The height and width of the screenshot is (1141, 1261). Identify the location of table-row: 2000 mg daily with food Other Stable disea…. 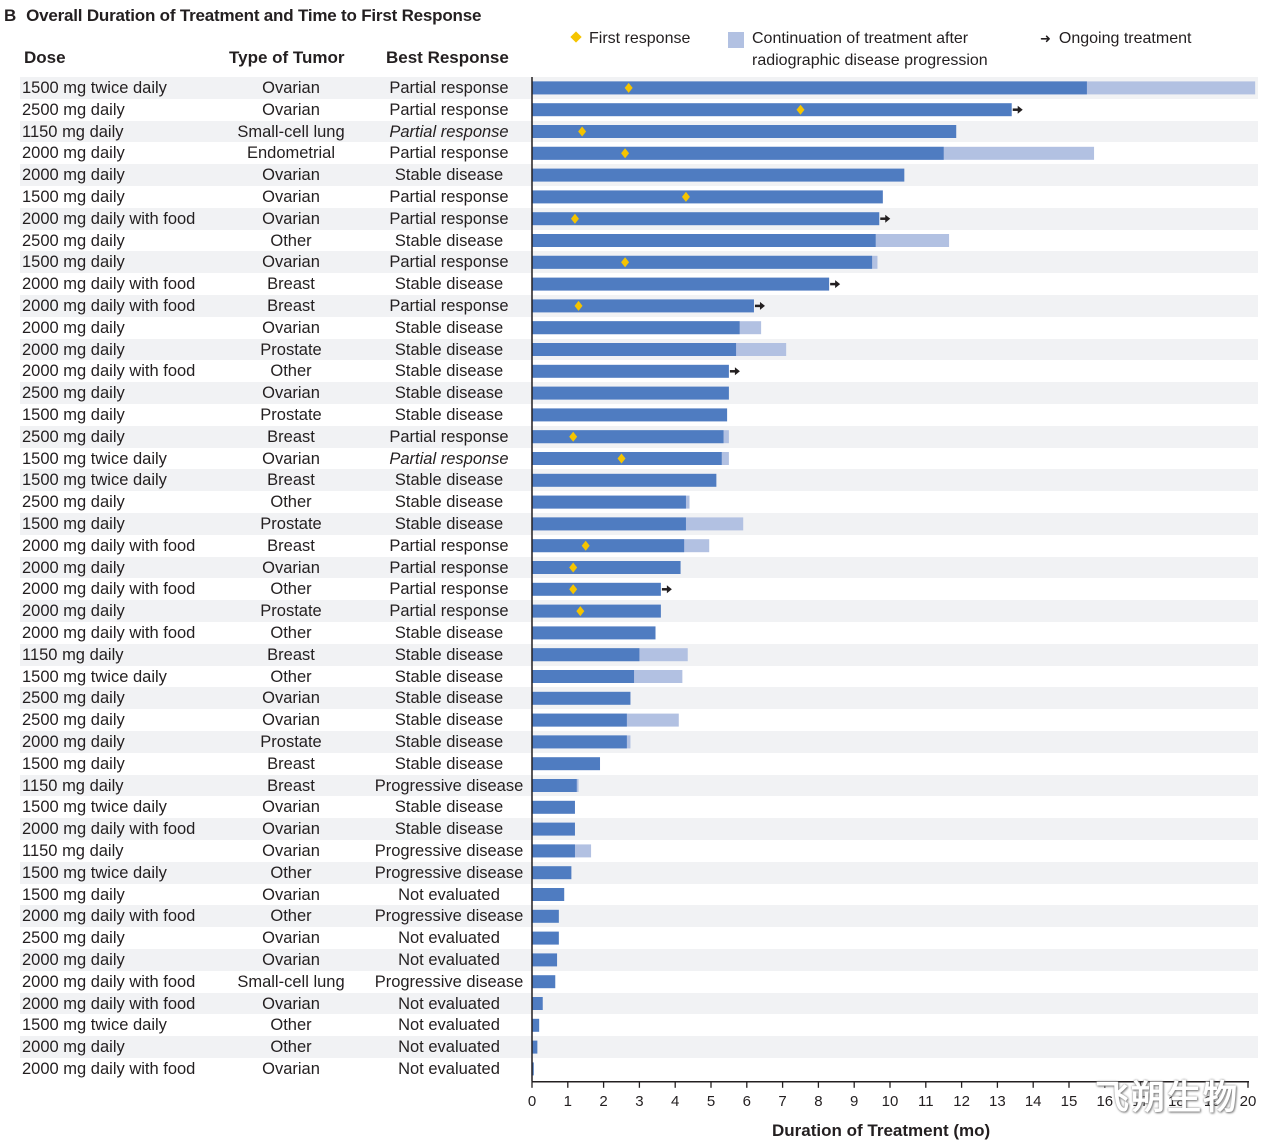
(639, 633).